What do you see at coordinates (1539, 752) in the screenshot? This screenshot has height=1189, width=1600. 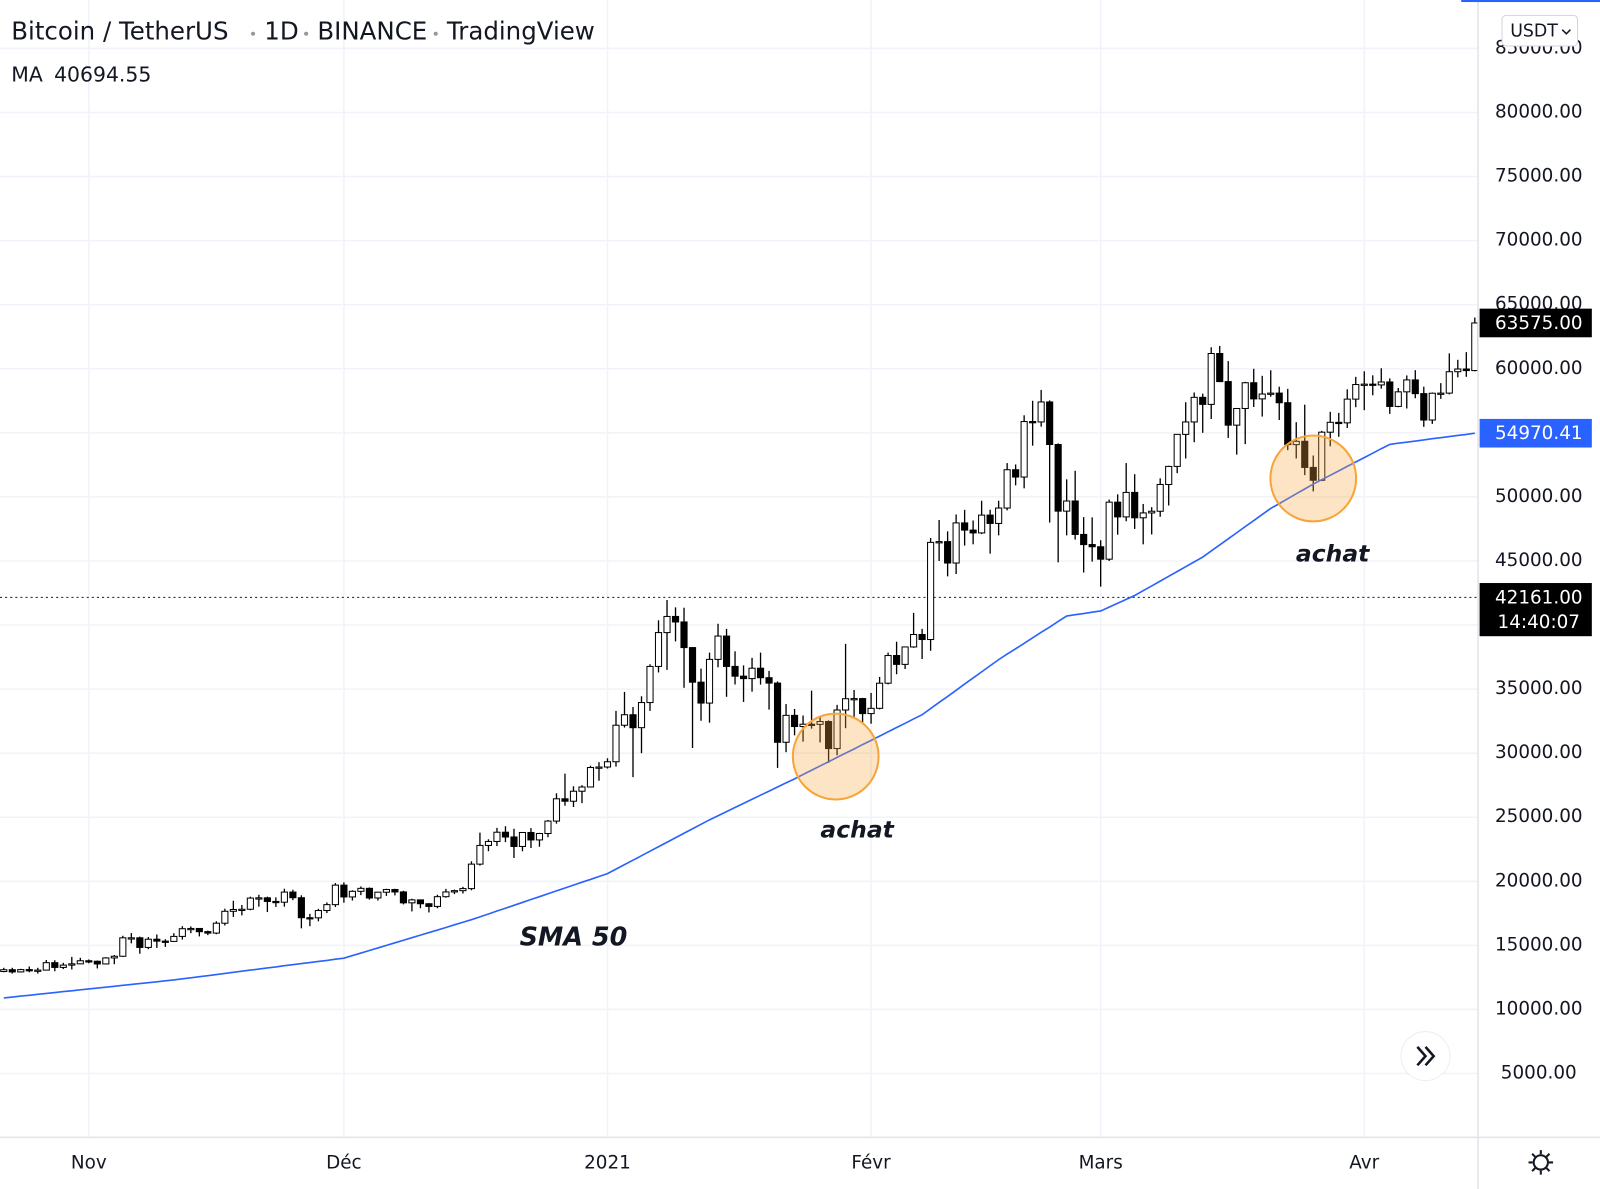 I see `y-tick-label: 30000.00` at bounding box center [1539, 752].